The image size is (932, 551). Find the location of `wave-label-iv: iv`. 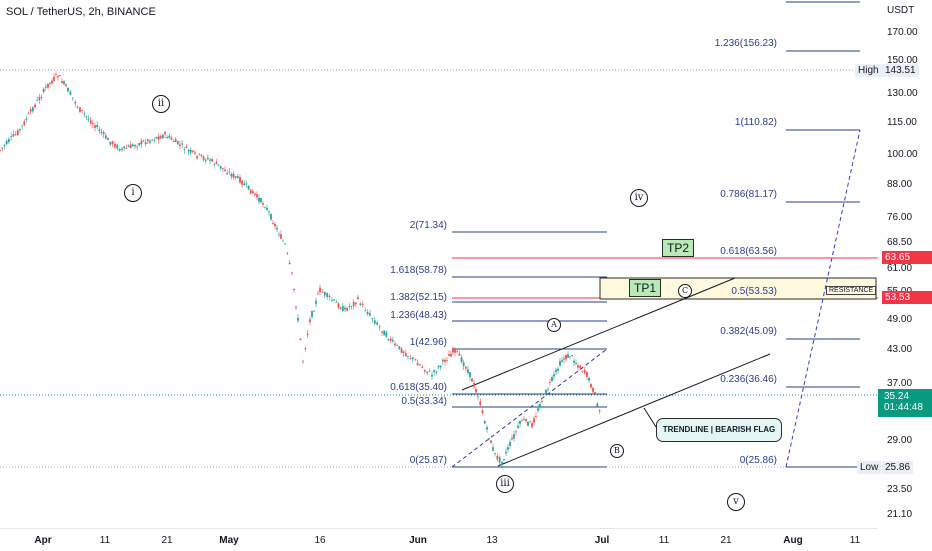

wave-label-iv: iv is located at coordinates (639, 198).